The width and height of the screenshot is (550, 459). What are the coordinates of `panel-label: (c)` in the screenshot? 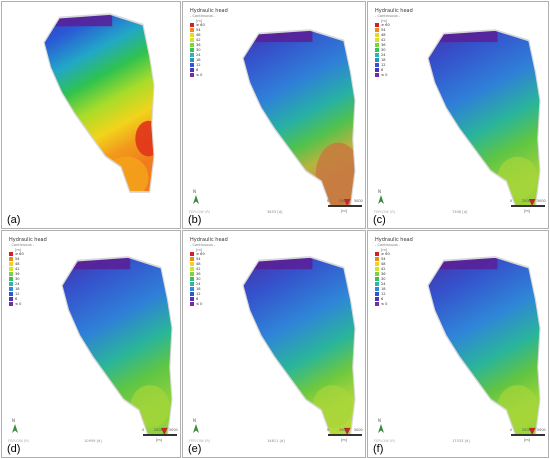 It's located at (379, 220).